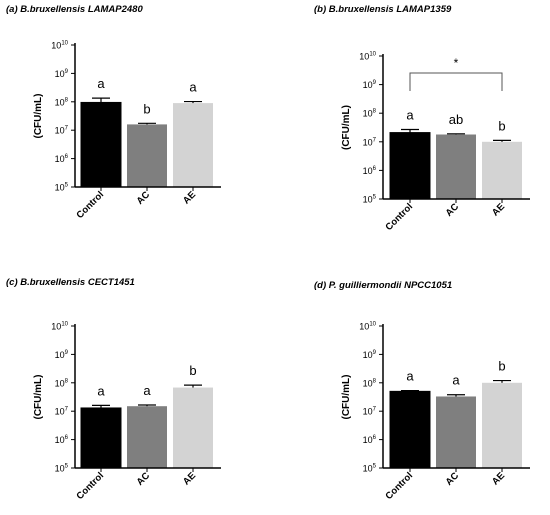  What do you see at coordinates (456, 119) in the screenshot?
I see `significance-label: ab` at bounding box center [456, 119].